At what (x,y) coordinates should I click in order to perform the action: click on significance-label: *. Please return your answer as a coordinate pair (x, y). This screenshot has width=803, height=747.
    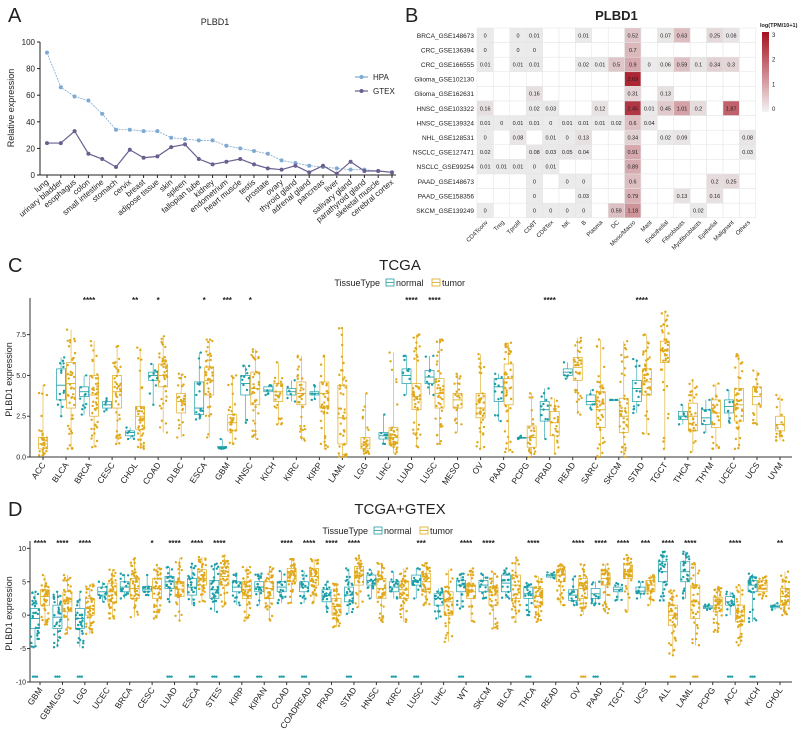
    Looking at the image, I should click on (159, 300).